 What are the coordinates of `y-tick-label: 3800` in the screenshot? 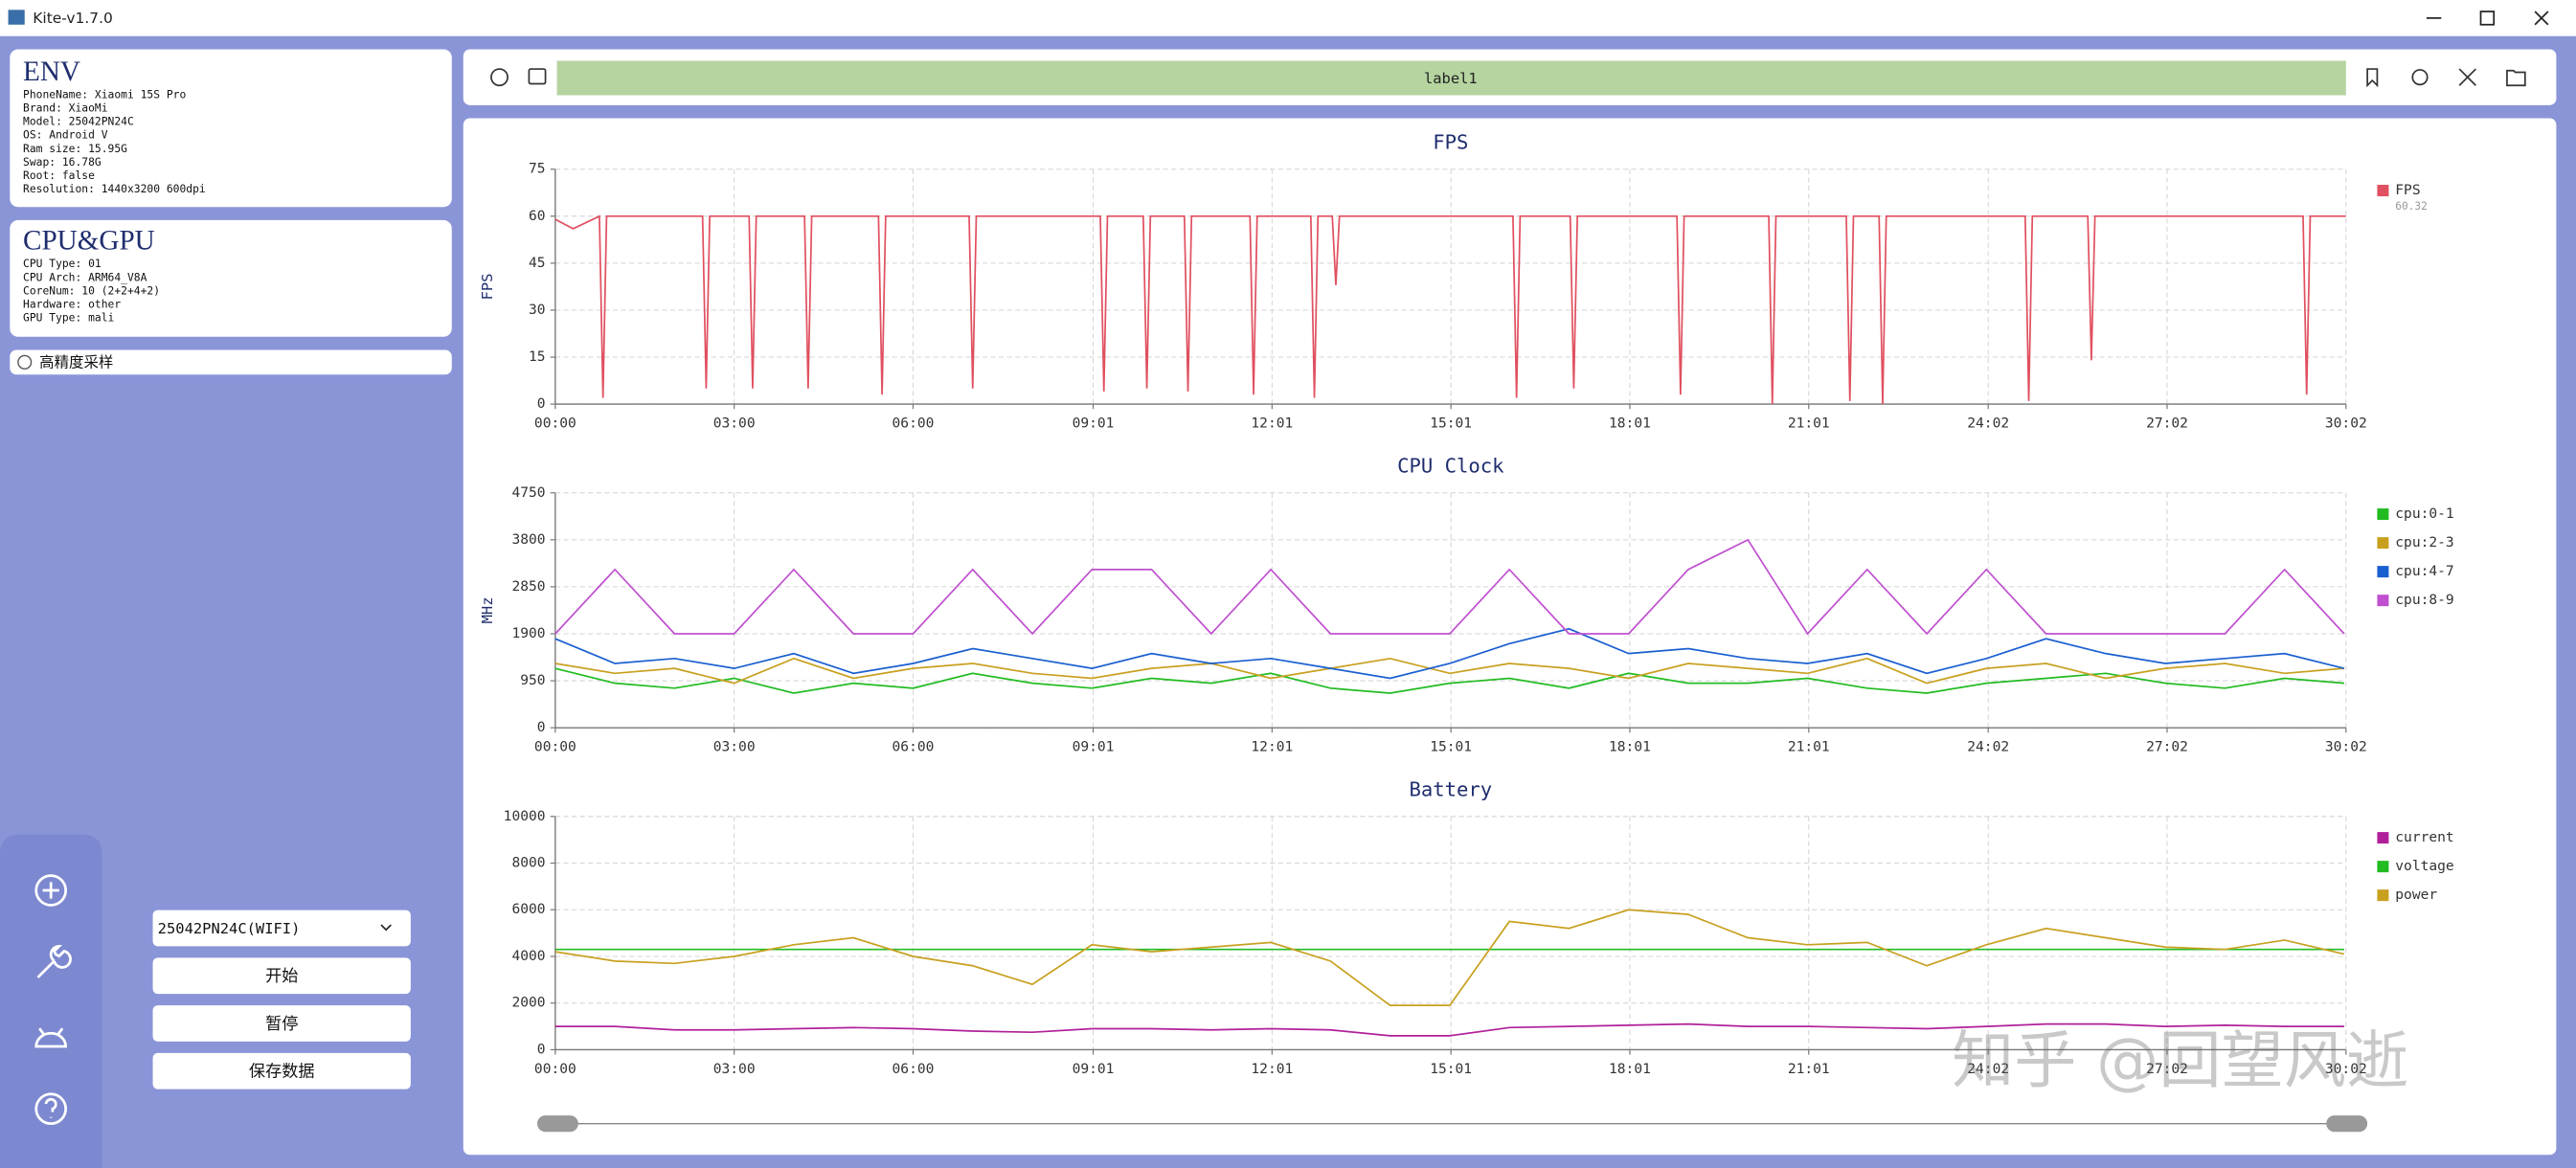 It's located at (528, 539).